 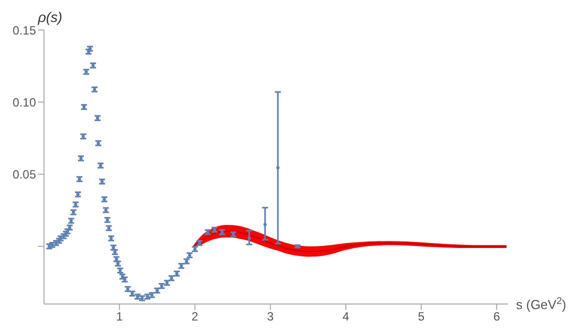 I want to click on y-axis-title: ρ(s), so click(x=49, y=17).